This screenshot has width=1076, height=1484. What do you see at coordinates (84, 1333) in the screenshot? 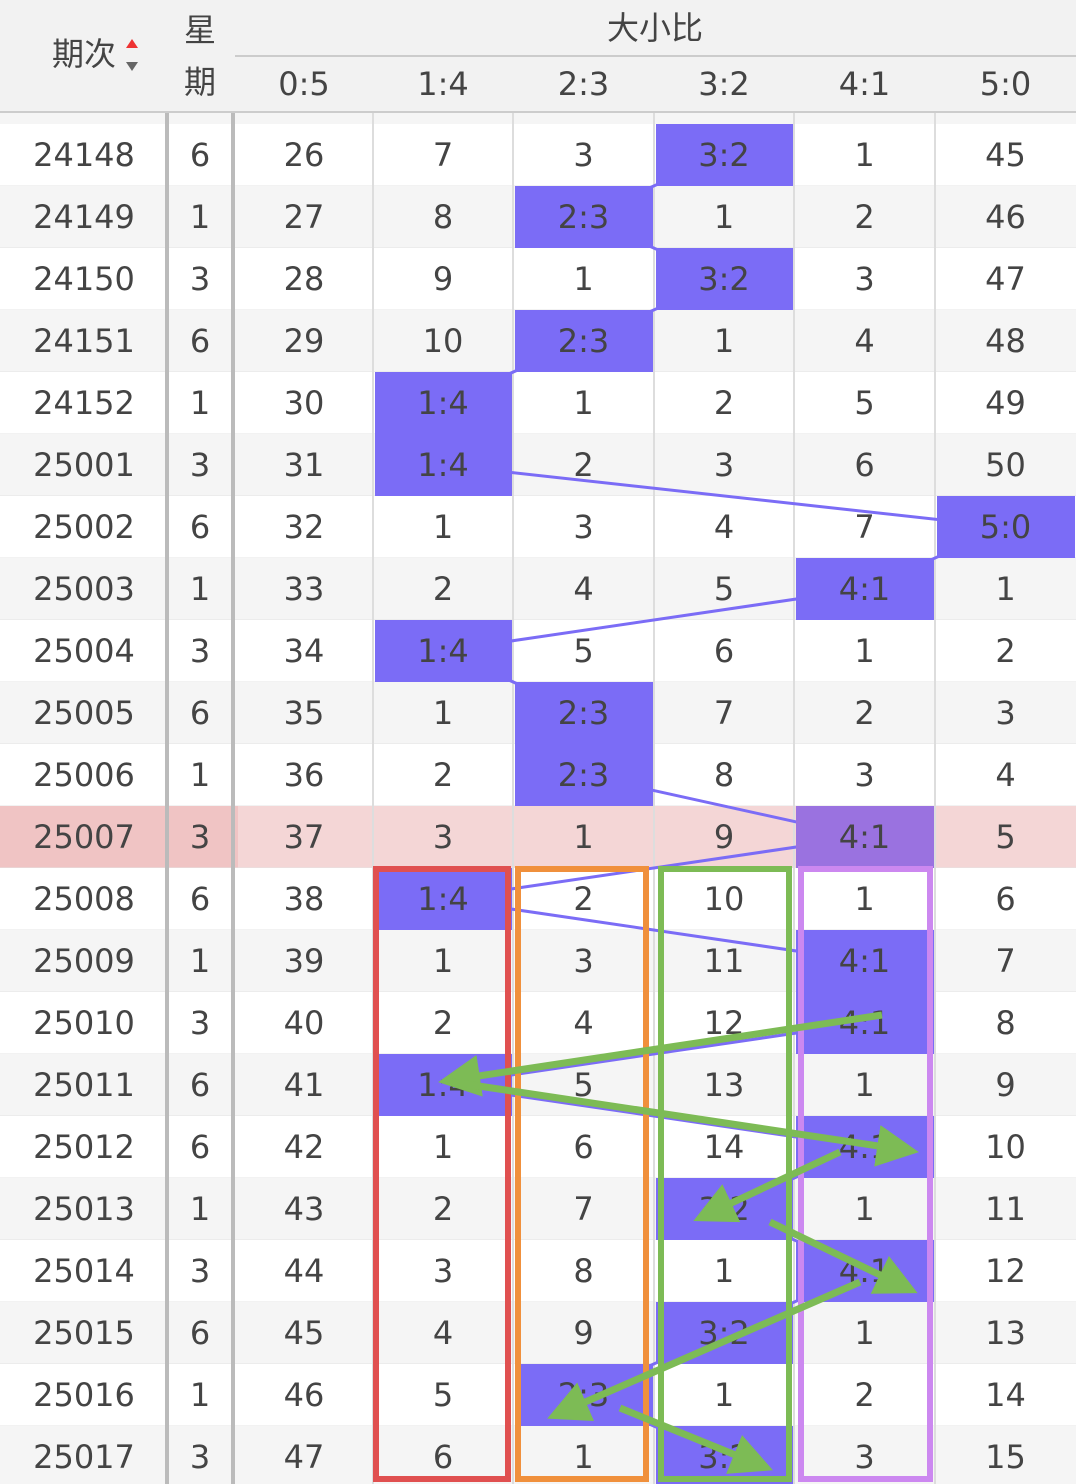
I see `period: 25015` at bounding box center [84, 1333].